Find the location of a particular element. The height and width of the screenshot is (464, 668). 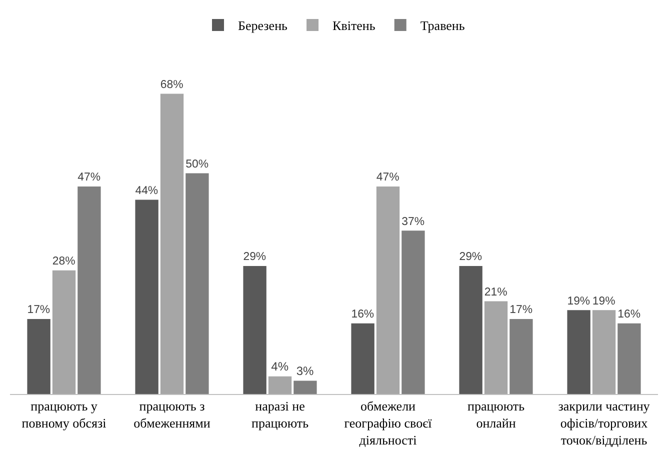

data-label: 4% is located at coordinates (280, 366).